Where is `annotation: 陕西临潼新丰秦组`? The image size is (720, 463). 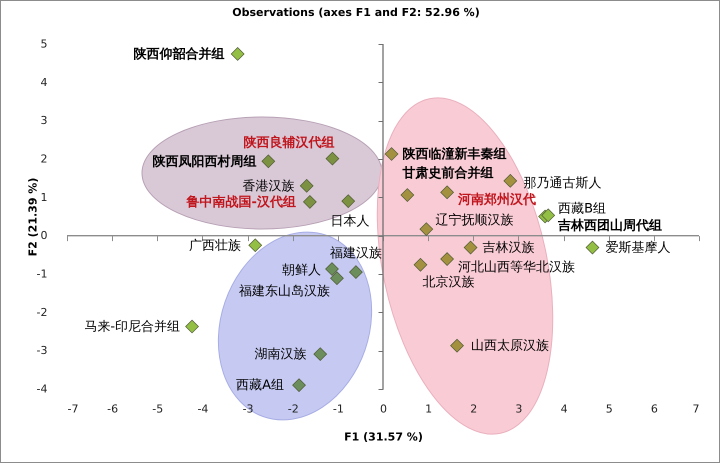
annotation: 陕西临潼新丰秦组 is located at coordinates (454, 154).